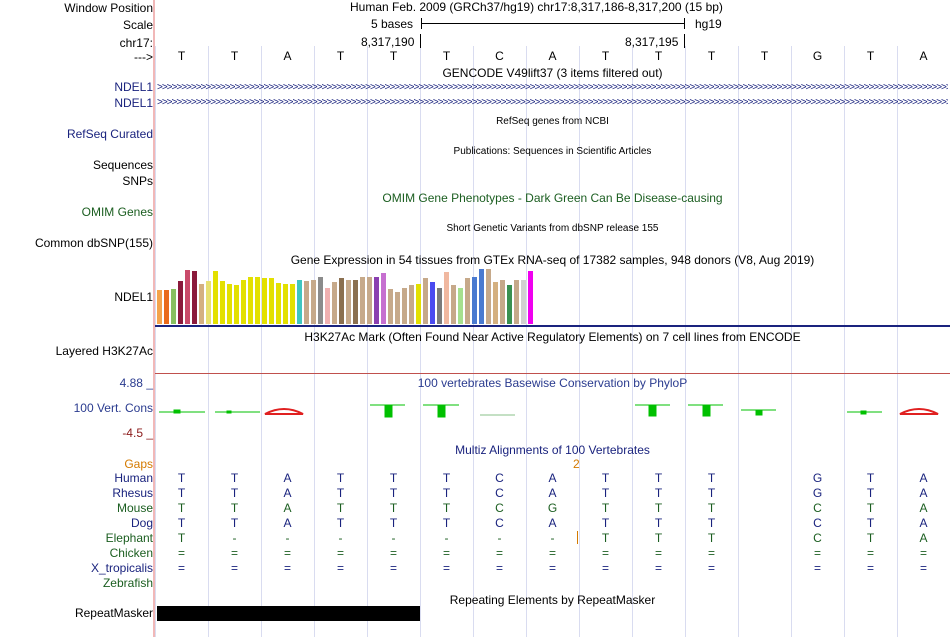 This screenshot has height=637, width=950. What do you see at coordinates (121, 568) in the screenshot?
I see `species-label: X_tropicalis` at bounding box center [121, 568].